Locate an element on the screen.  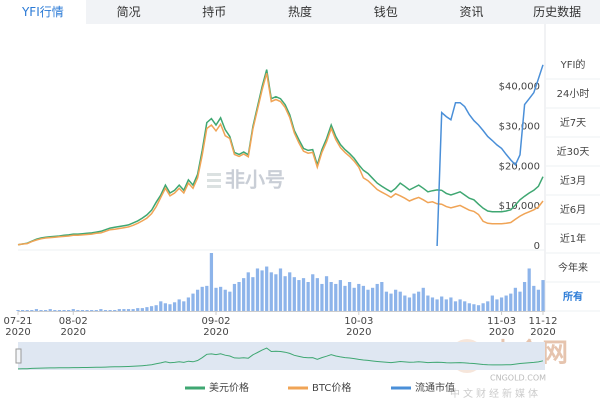
range-button-label: YFI的 is located at coordinates (573, 64).